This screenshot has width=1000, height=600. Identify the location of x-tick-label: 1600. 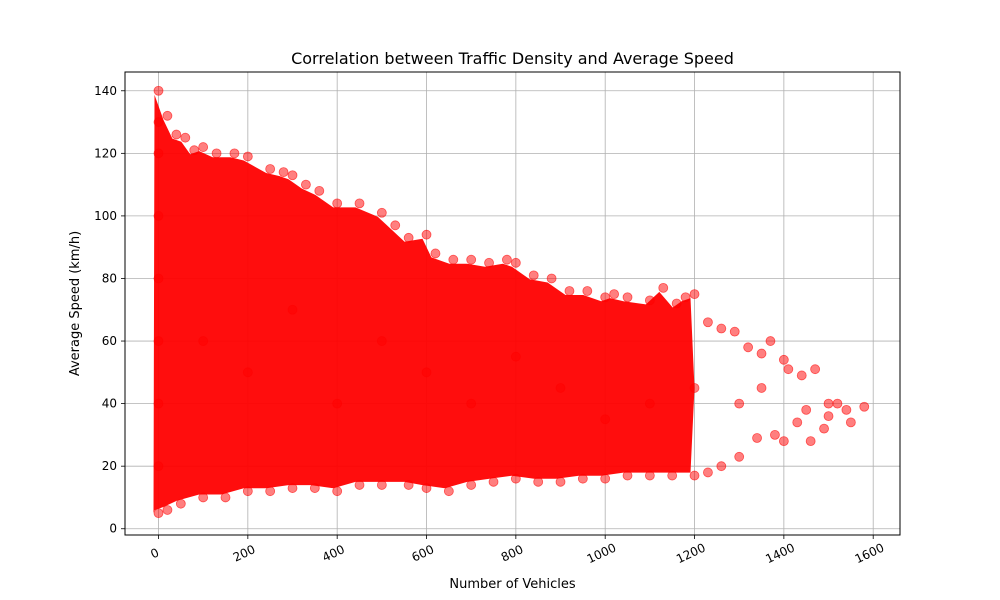
(870, 554).